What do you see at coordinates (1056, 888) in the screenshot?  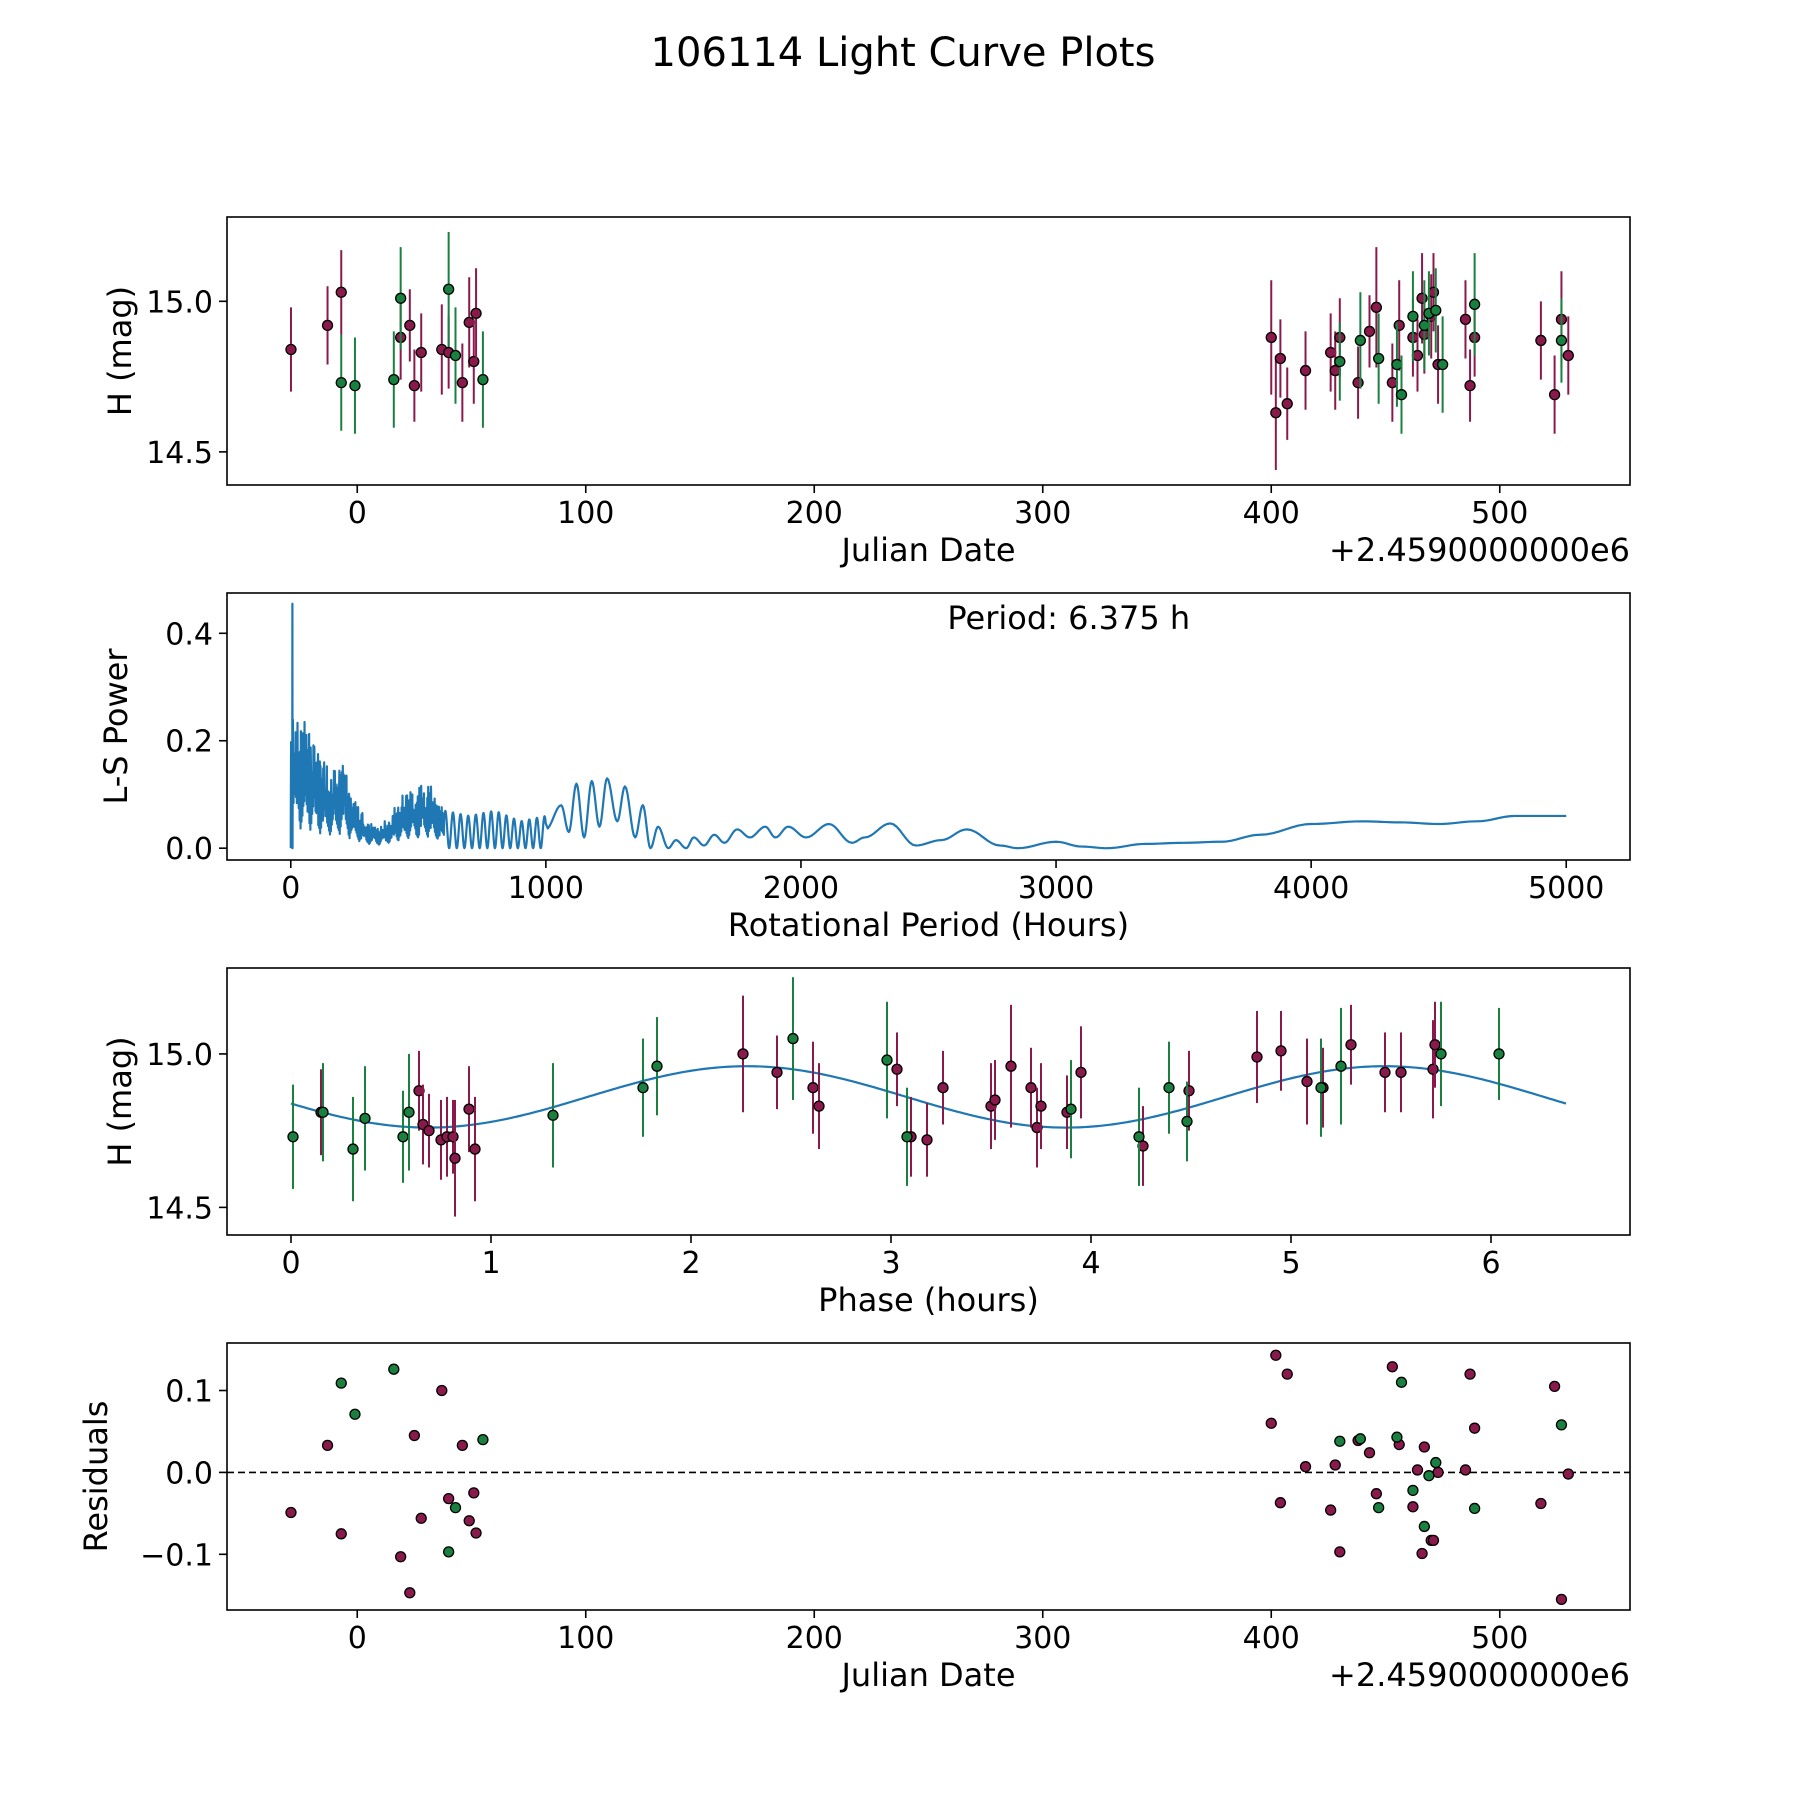 I see `x-tick-label: 3000` at bounding box center [1056, 888].